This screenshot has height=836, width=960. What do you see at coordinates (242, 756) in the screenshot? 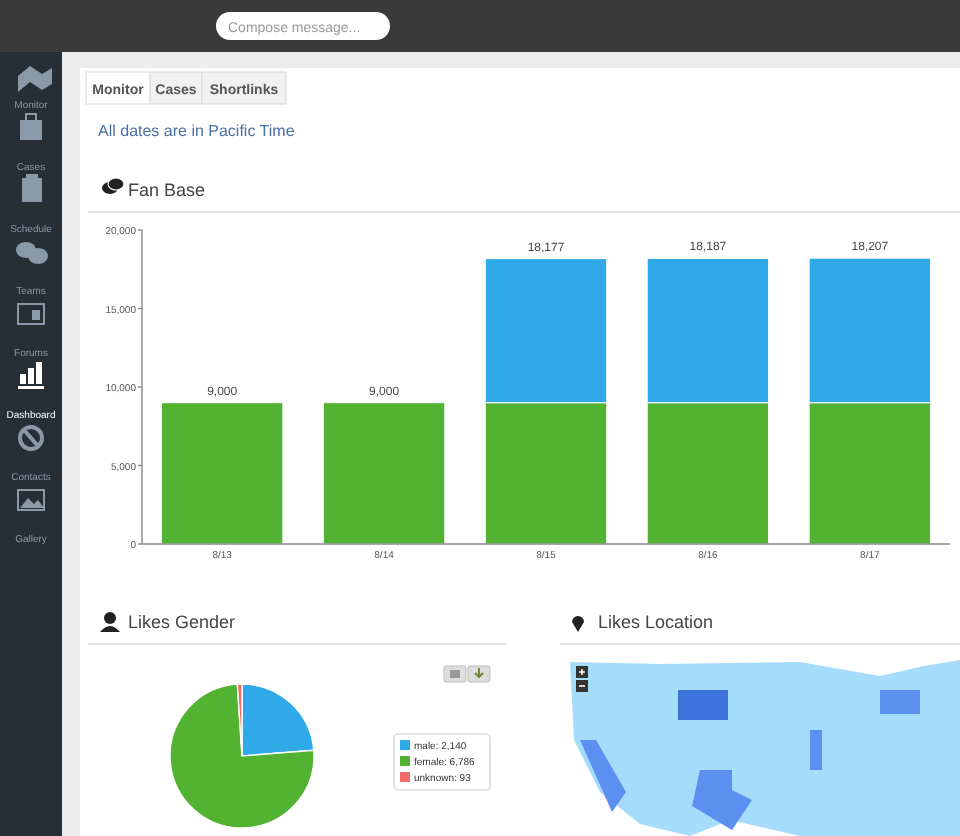
I see `pie-slice` at bounding box center [242, 756].